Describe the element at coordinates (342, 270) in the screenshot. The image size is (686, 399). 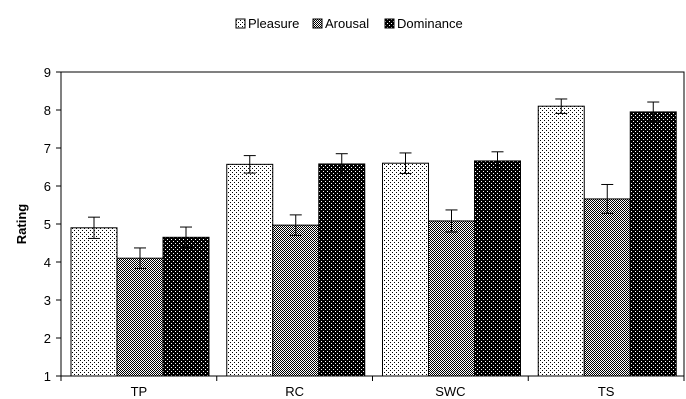
I see `bar-dominance-rc` at that location.